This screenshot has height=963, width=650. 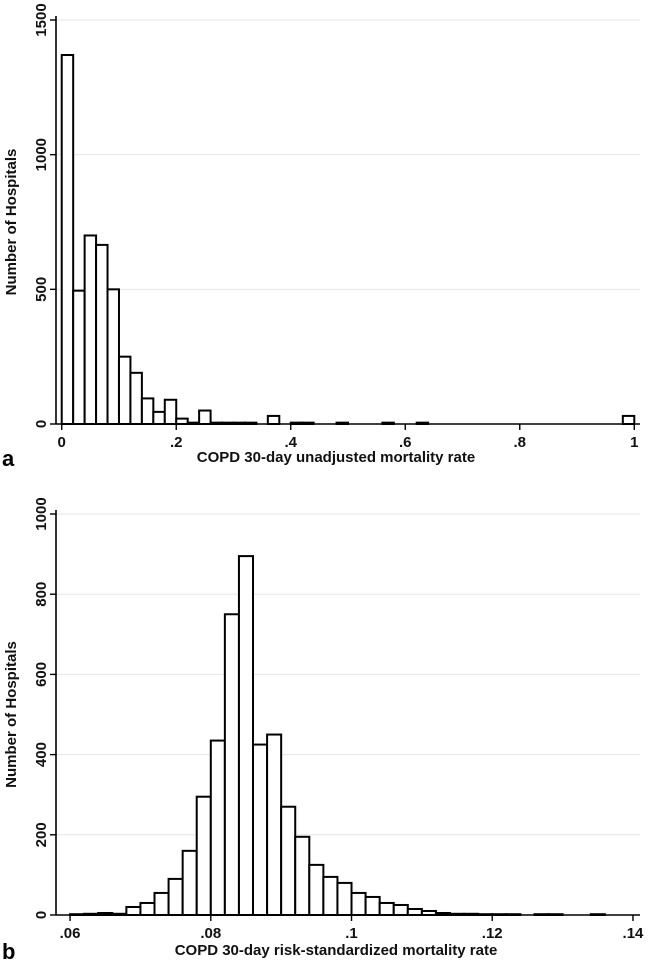 I want to click on panel-b-x-tick-label: .14, so click(x=634, y=933).